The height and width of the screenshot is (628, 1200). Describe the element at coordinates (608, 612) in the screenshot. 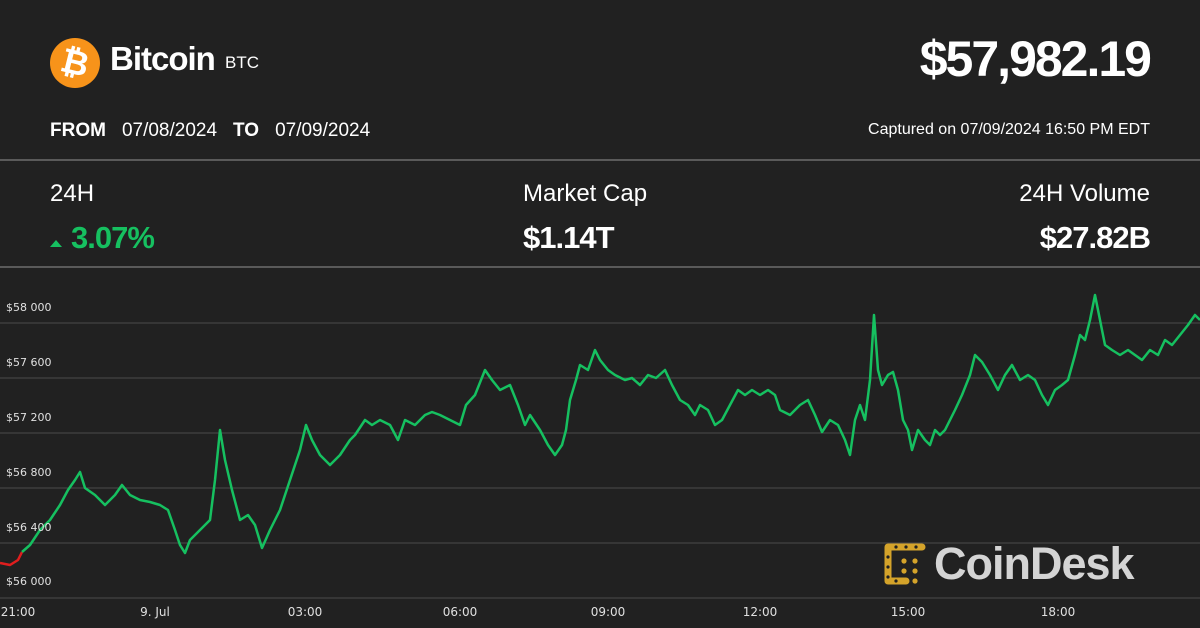

I see `x-tick-label: 09:00` at that location.